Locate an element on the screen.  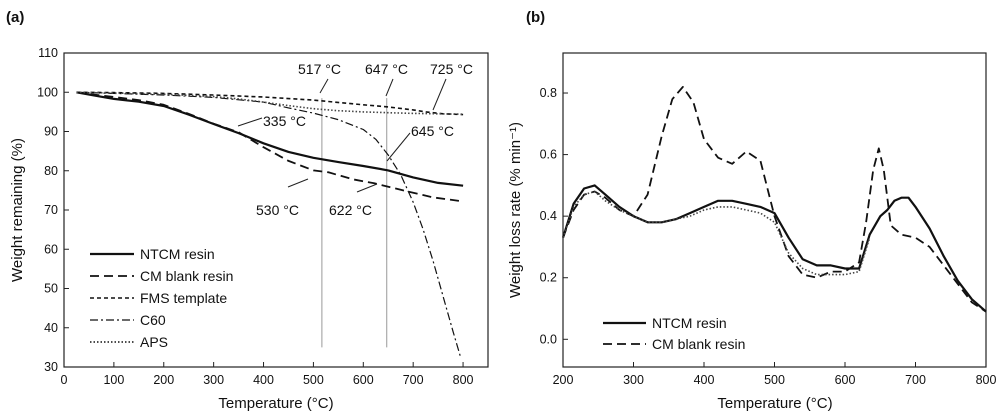
a-x-tick-label: 700 is located at coordinates (413, 380).